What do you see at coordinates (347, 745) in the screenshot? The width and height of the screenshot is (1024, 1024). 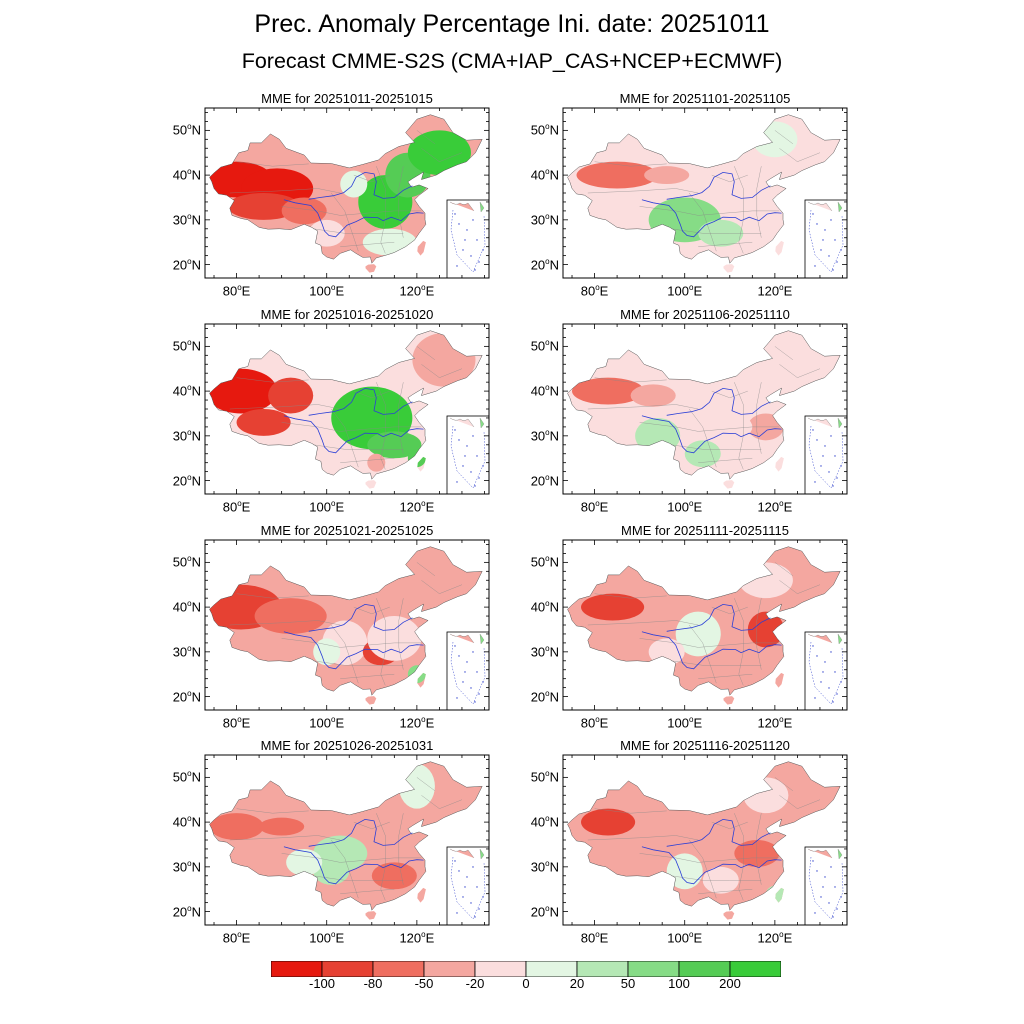 I see `panel-title: MME for 20251026-20251031` at bounding box center [347, 745].